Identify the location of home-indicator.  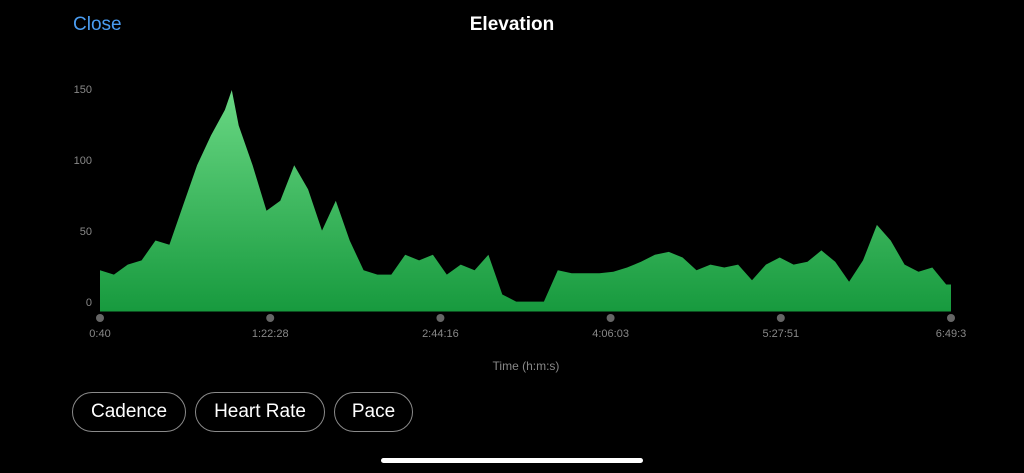
(512, 460).